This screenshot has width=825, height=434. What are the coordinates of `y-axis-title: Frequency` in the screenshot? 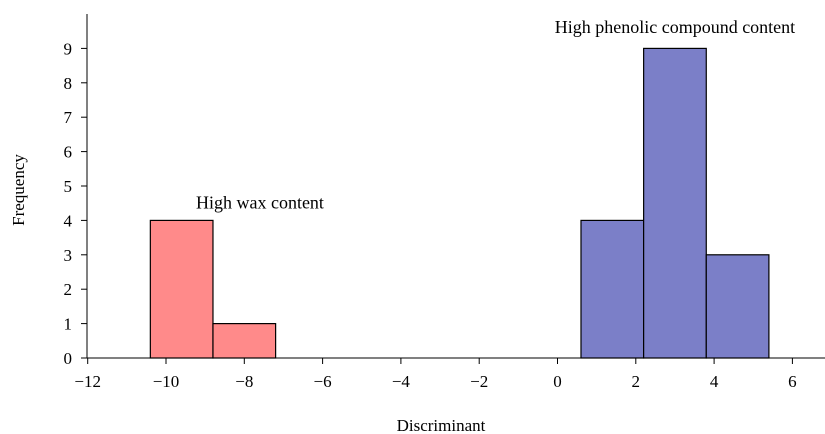 It's located at (18, 190).